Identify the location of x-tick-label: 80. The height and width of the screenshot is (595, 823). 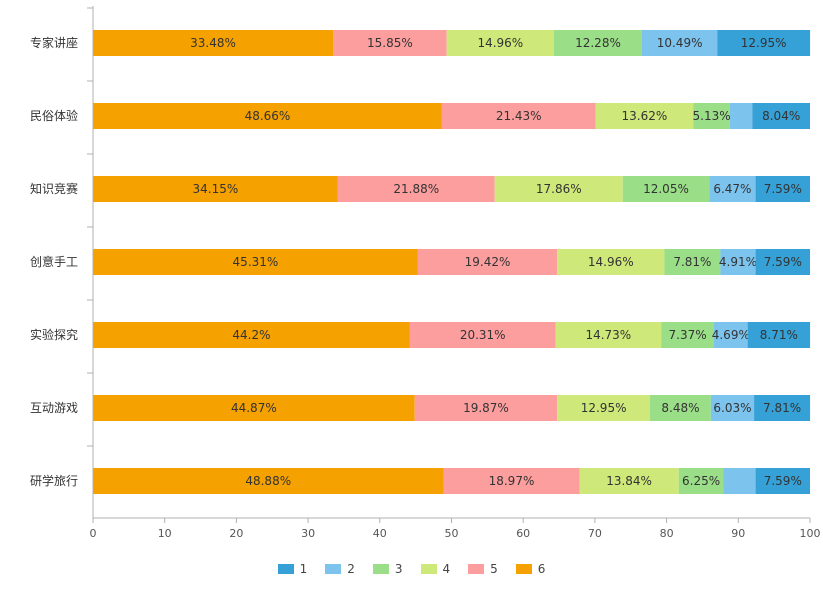
(667, 533).